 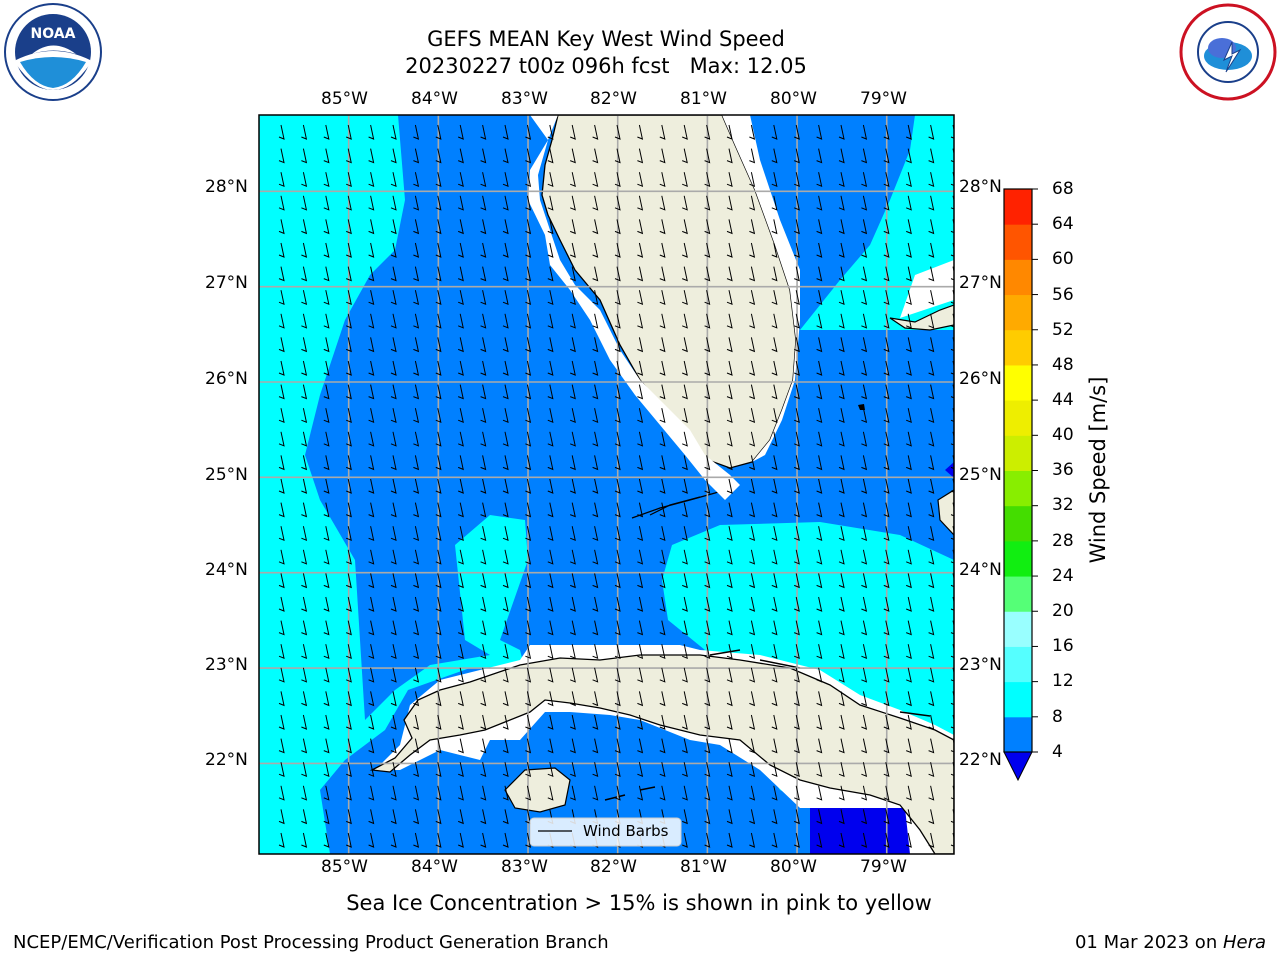 What do you see at coordinates (606, 66) in the screenshot?
I see `chart-subtitle: 20230227 t00z 096h fcst Max: 12.05` at bounding box center [606, 66].